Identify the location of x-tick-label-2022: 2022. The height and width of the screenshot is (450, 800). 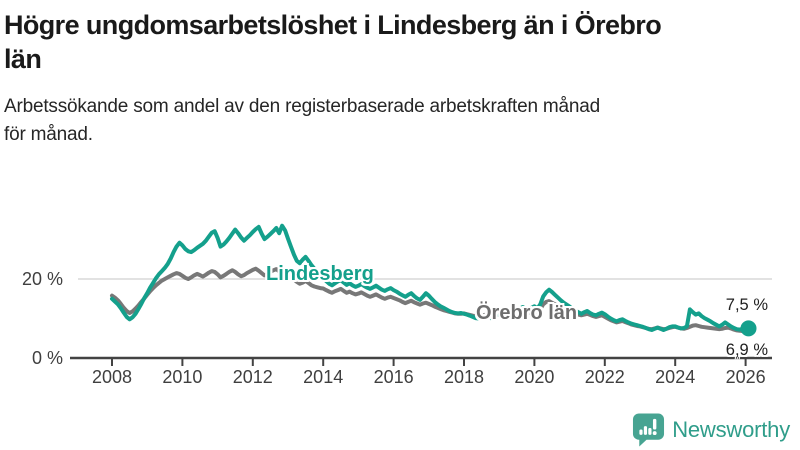
(605, 377).